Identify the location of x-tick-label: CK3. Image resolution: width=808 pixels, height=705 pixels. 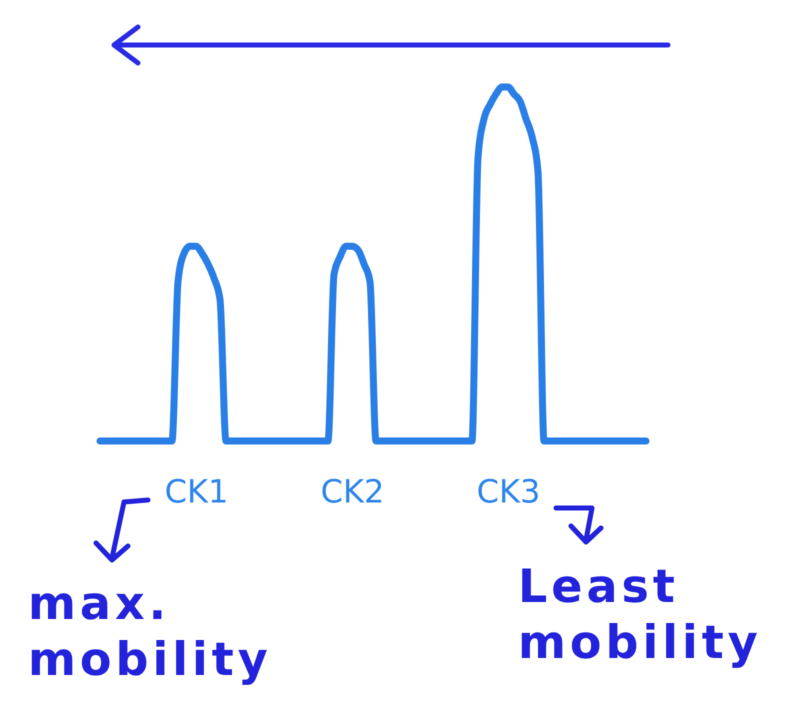
(508, 491).